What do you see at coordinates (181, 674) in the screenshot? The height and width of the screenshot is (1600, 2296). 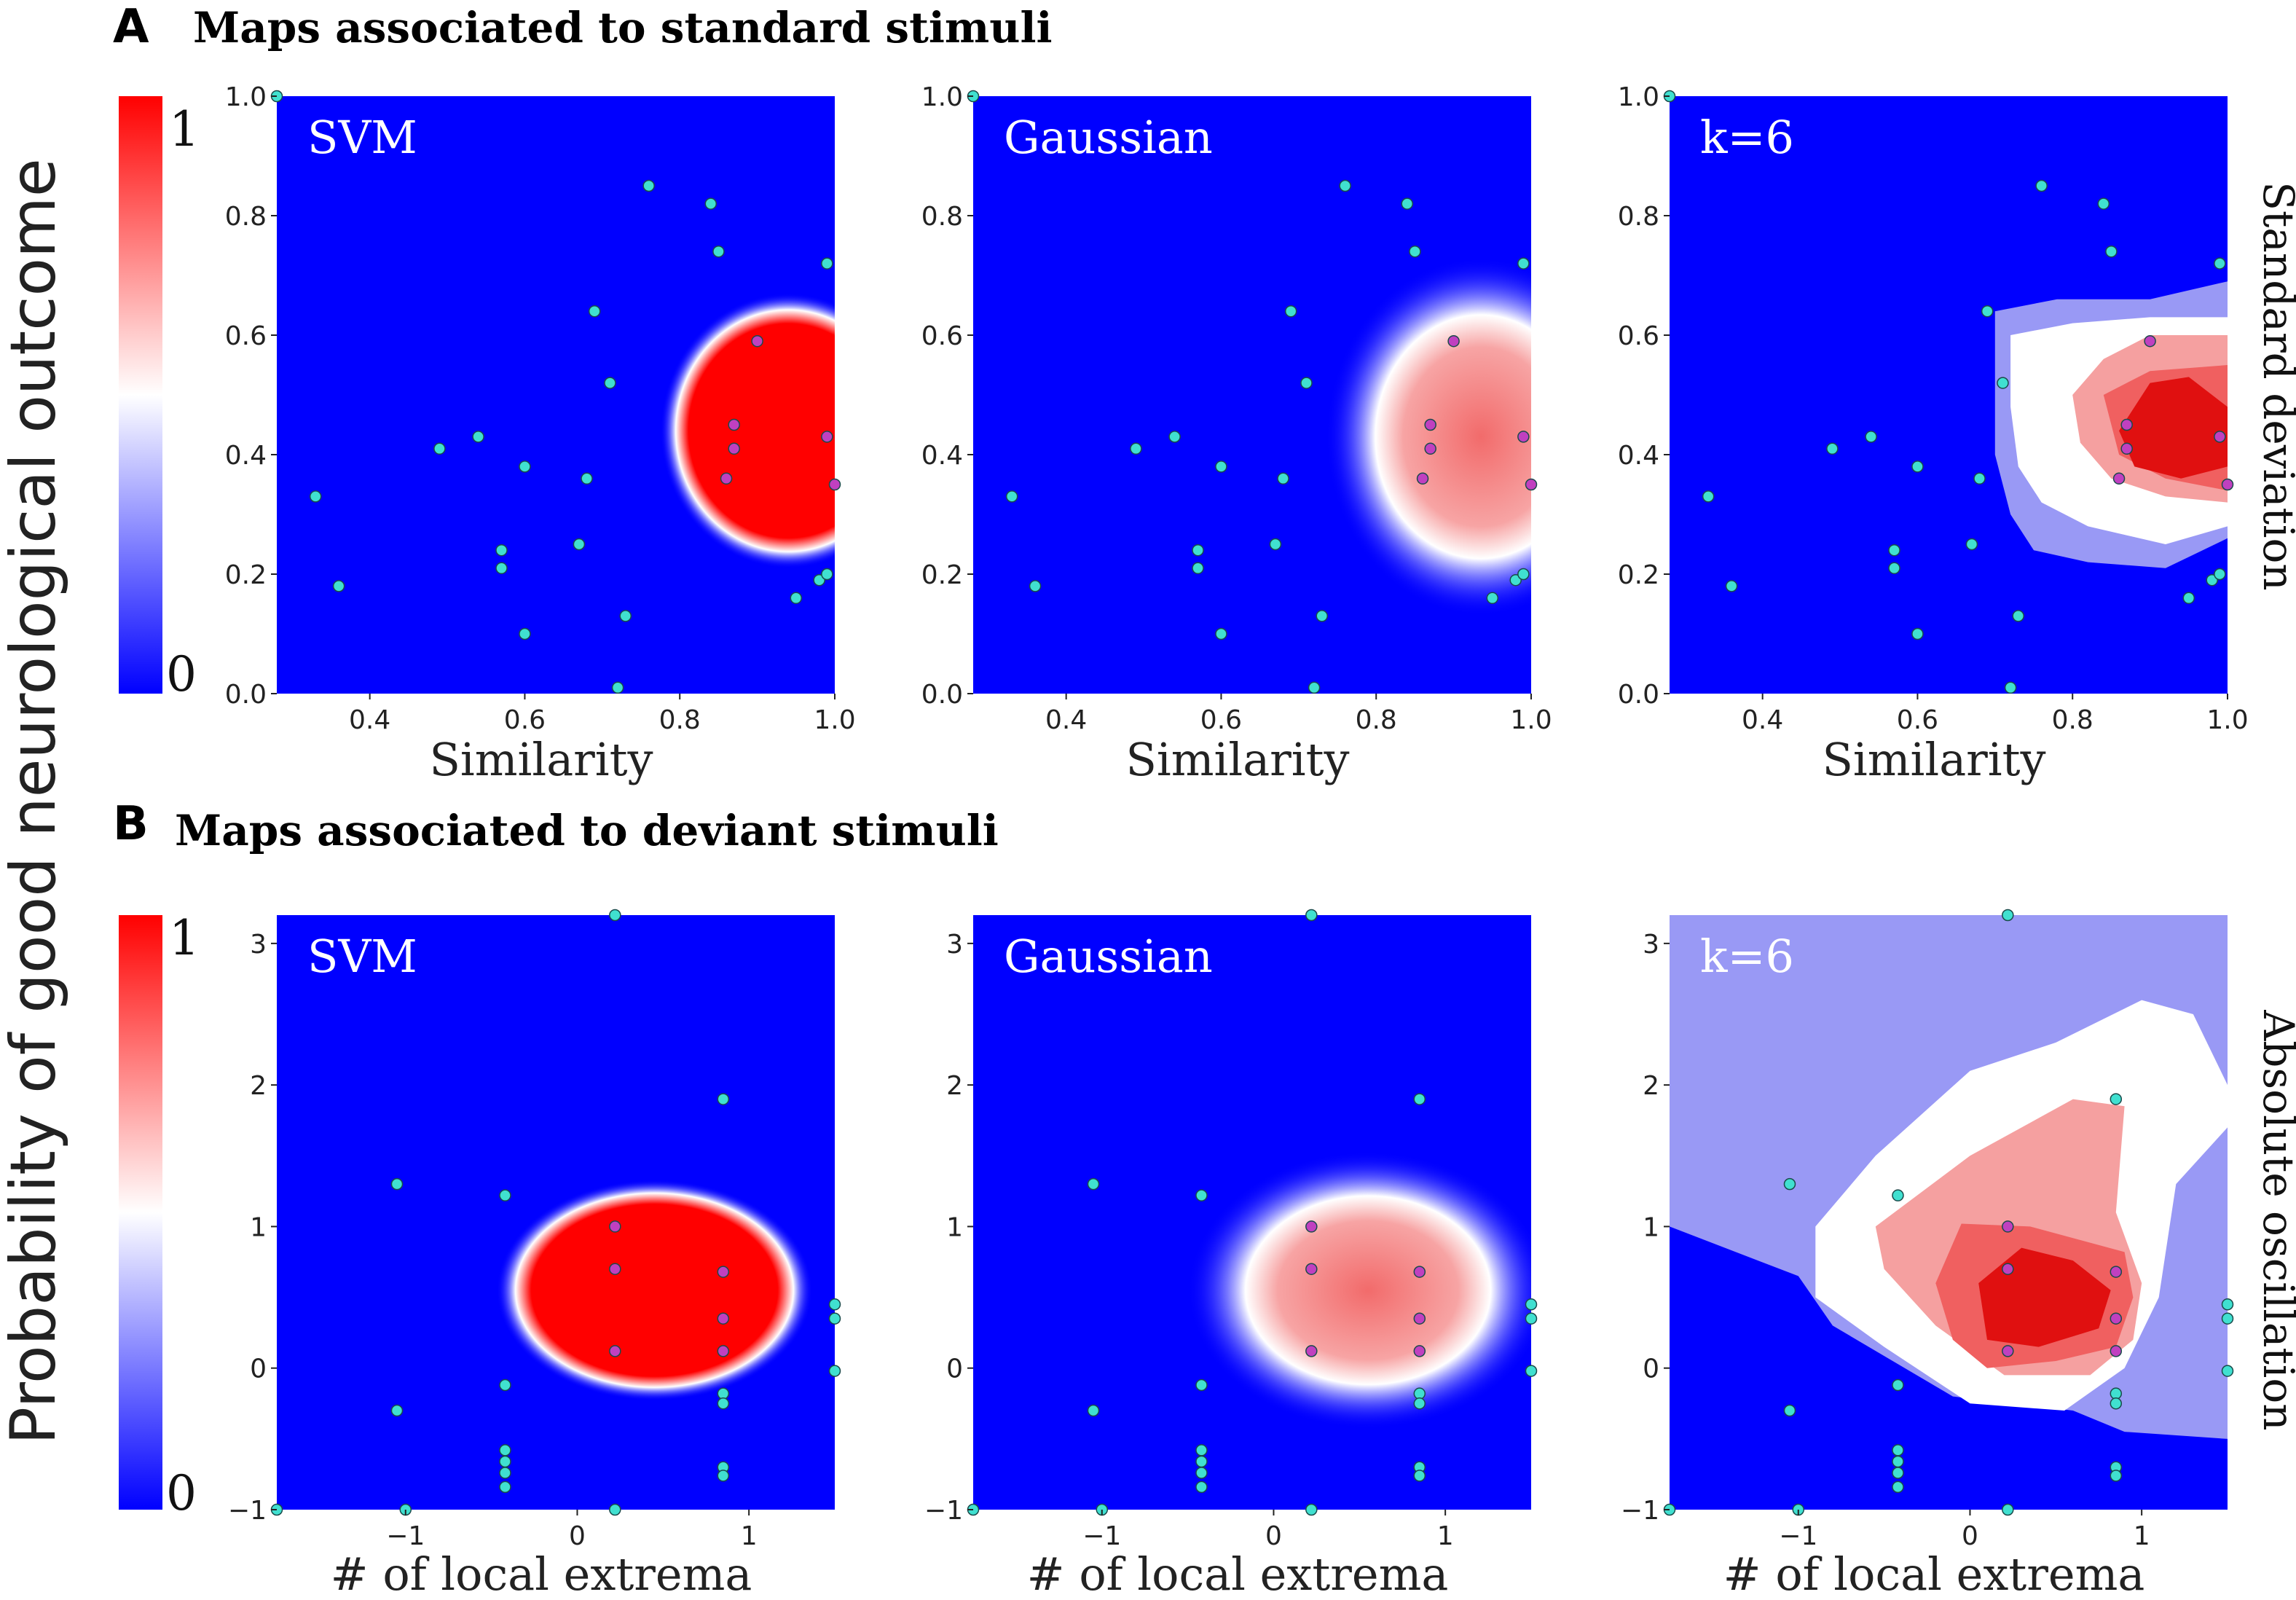 I see `colorbar-a-min-label: 0` at bounding box center [181, 674].